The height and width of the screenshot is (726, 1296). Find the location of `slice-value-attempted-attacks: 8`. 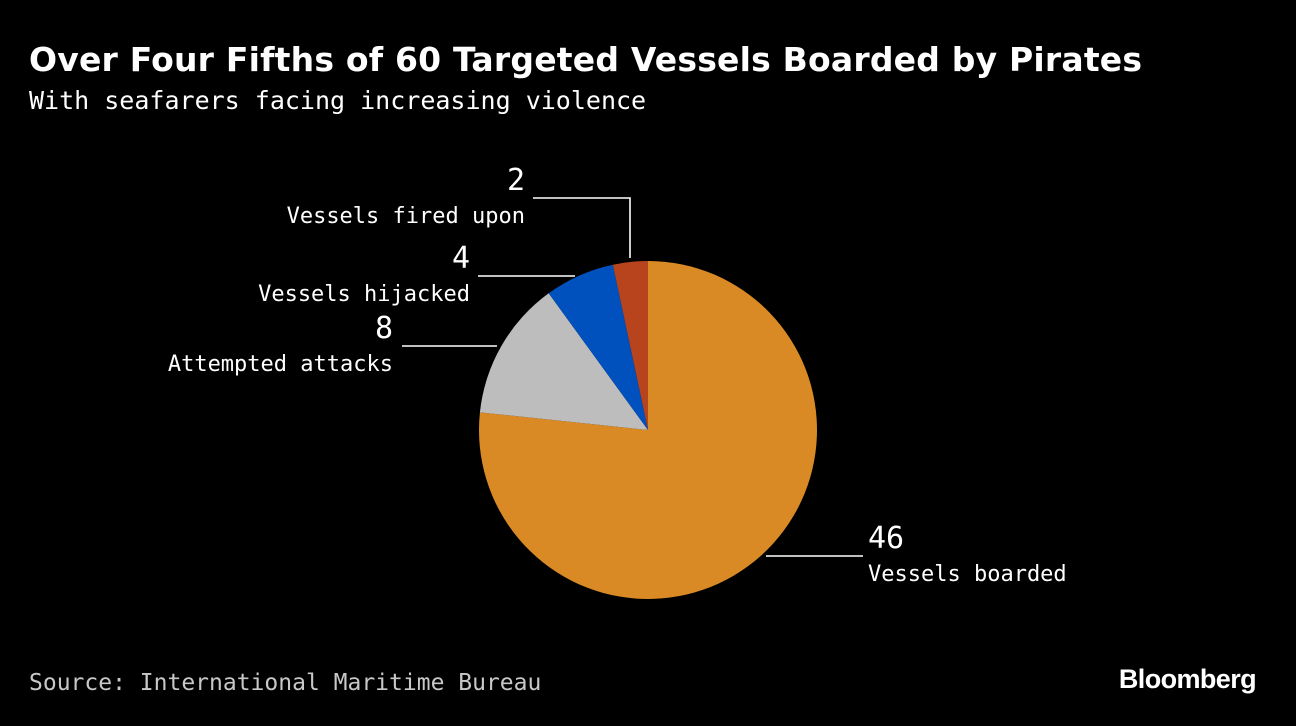

slice-value-attempted-attacks: 8 is located at coordinates (384, 328).